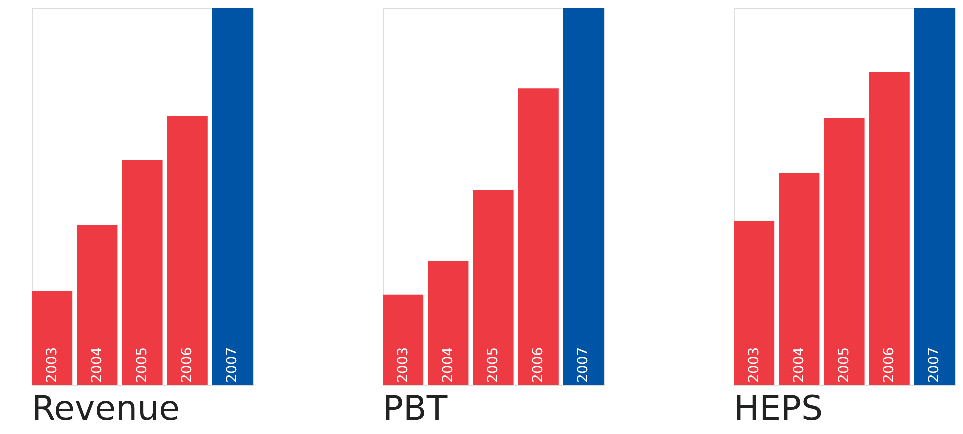 Image resolution: width=963 pixels, height=434 pixels. I want to click on text: Revenue, so click(106, 409).